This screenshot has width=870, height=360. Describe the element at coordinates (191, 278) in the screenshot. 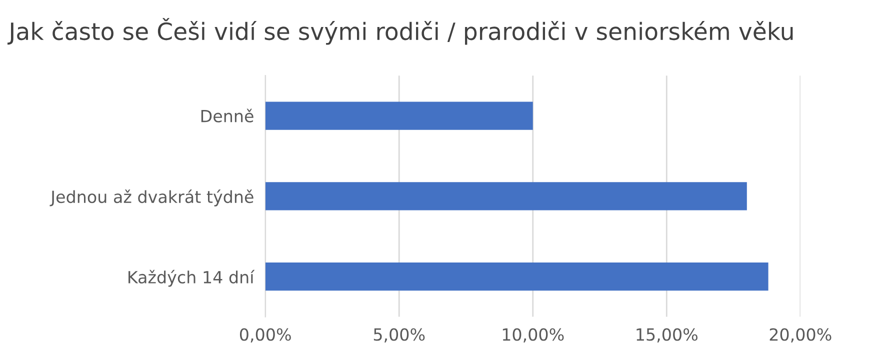

I see `y-tick-label: Každých 14 dní` at that location.